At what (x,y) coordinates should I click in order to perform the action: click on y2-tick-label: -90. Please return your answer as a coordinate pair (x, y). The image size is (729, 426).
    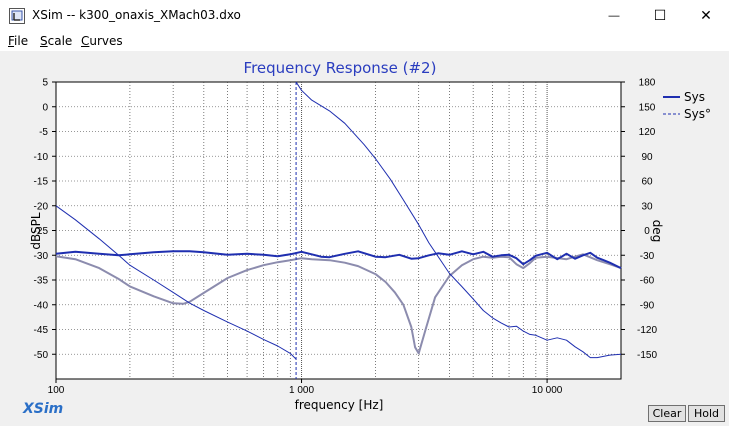
    Looking at the image, I should click on (647, 305).